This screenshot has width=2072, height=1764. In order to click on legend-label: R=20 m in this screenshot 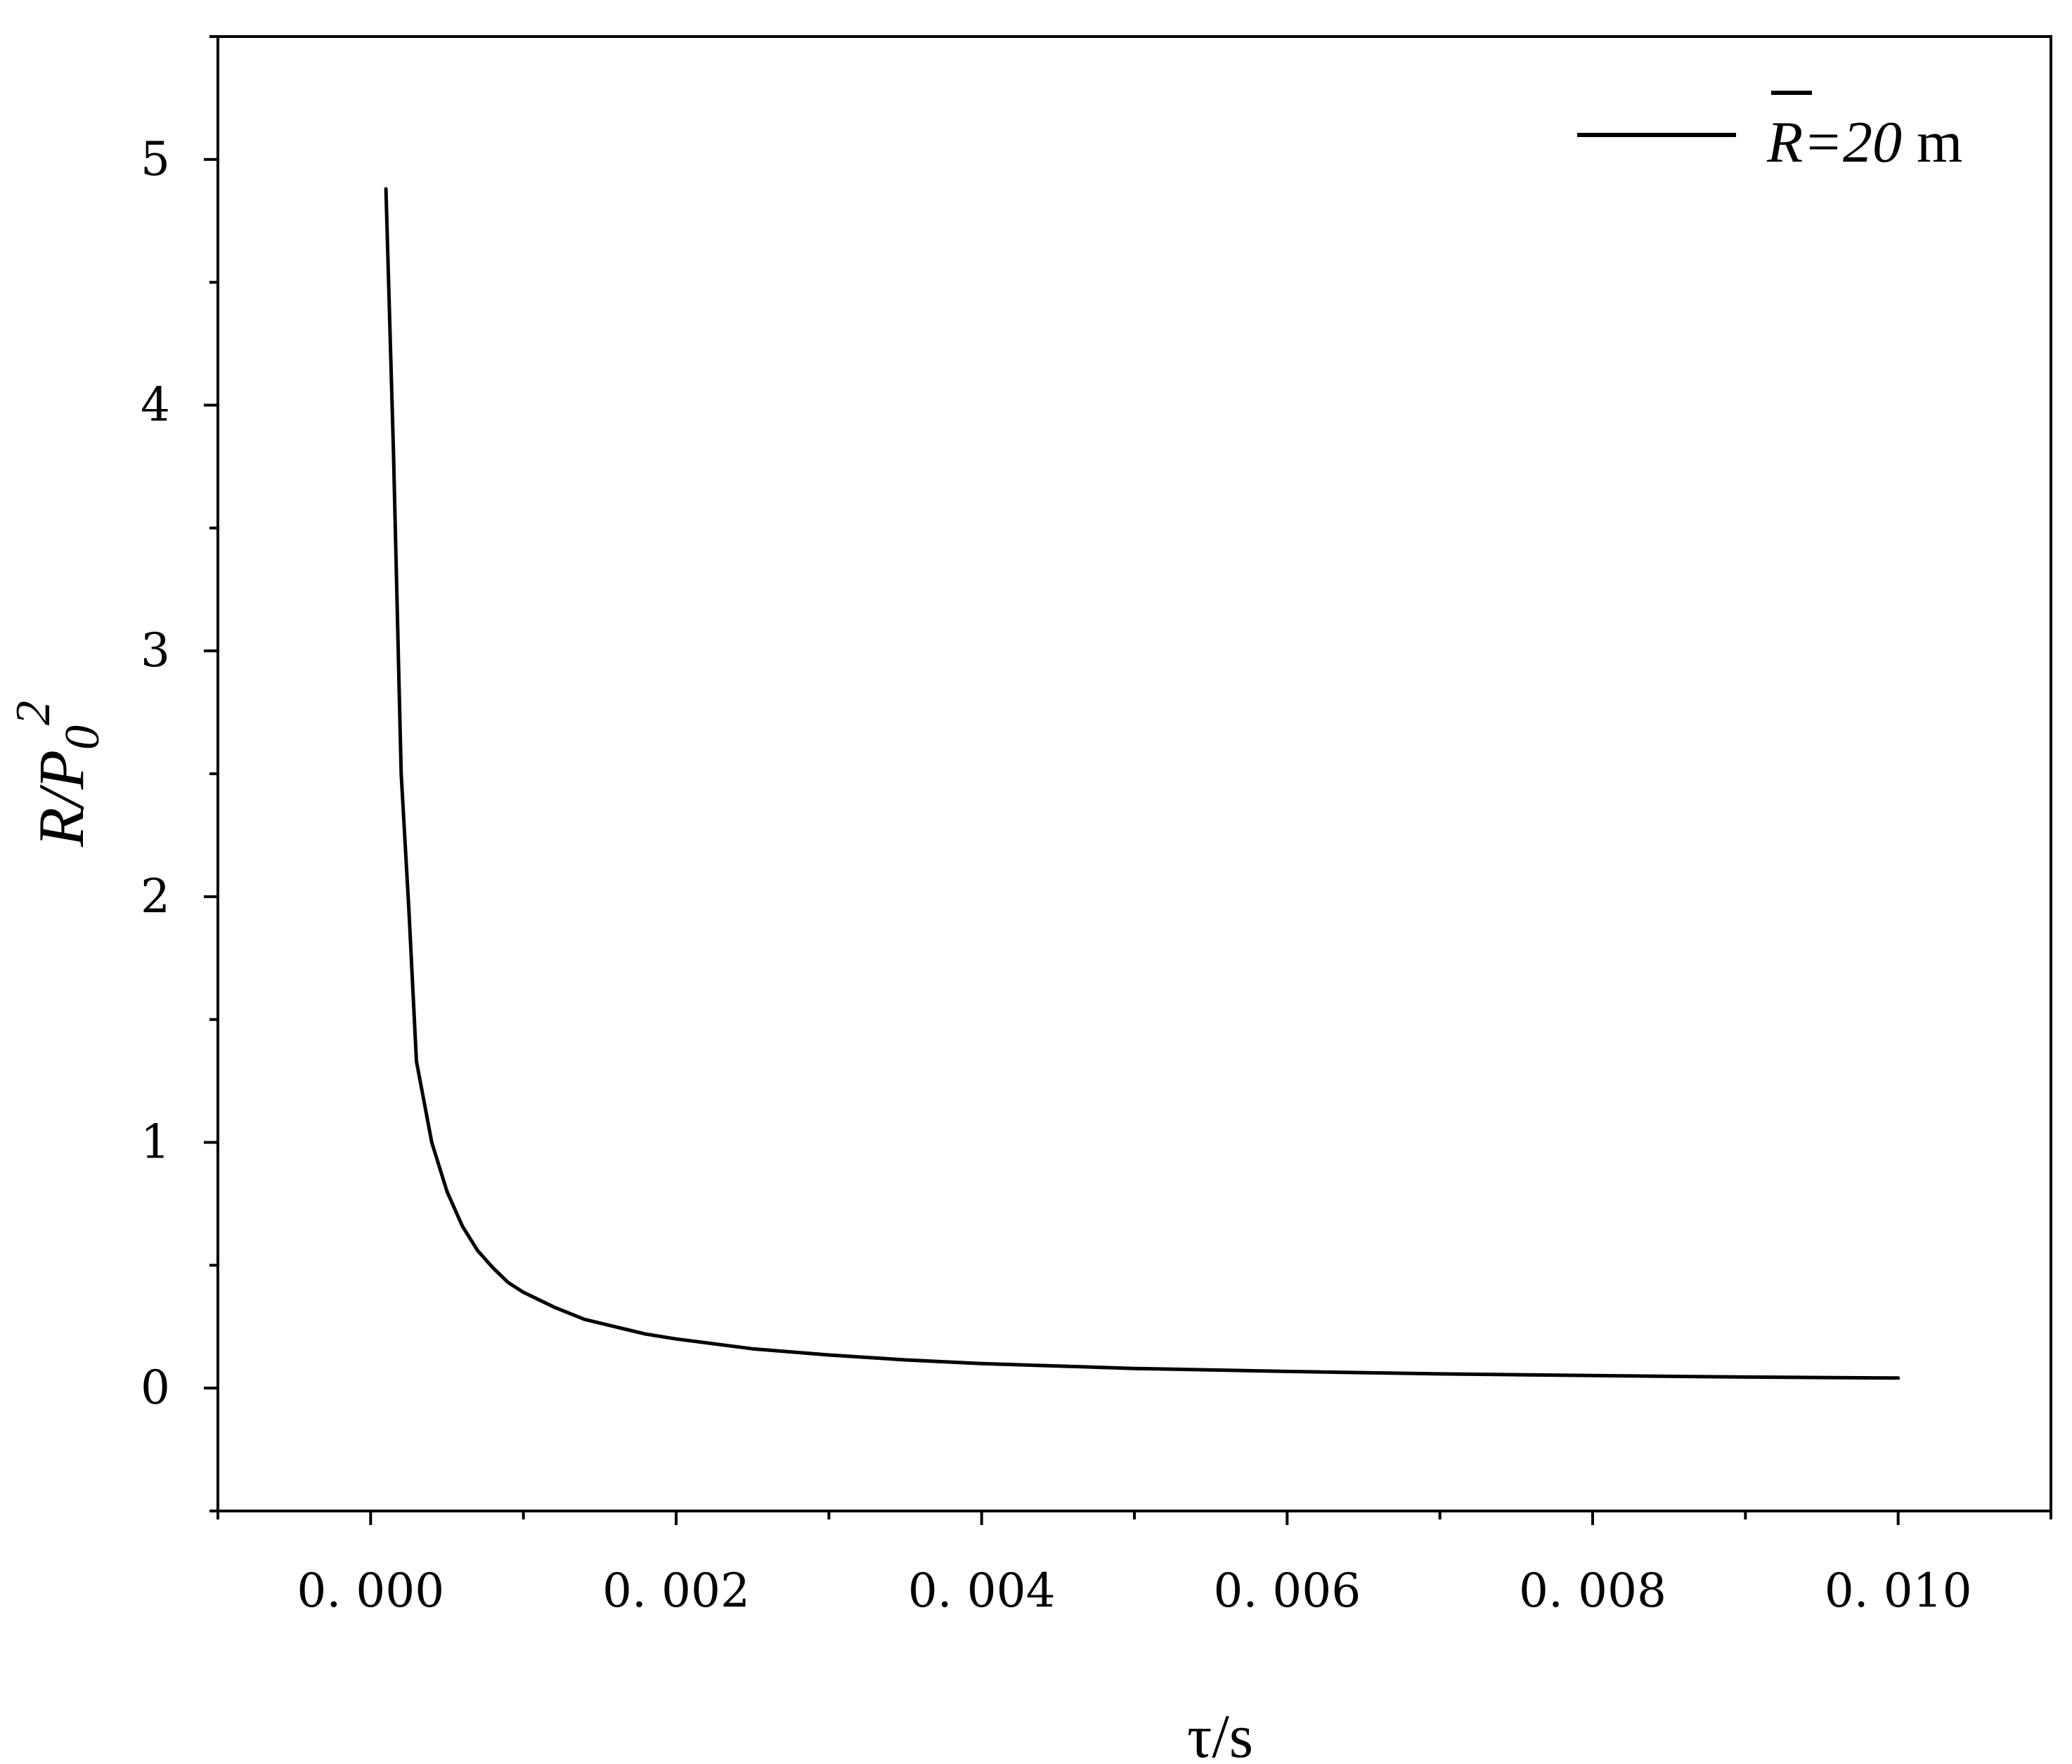, I will do `click(1864, 142)`.